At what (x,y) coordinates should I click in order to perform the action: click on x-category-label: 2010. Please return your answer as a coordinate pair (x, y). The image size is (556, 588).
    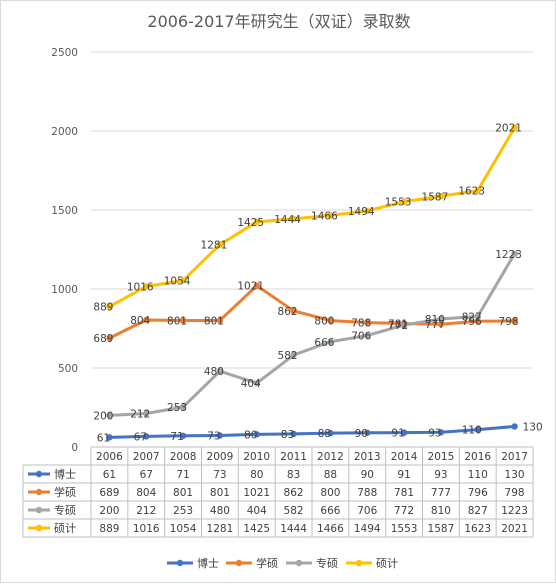
    Looking at the image, I should click on (256, 457).